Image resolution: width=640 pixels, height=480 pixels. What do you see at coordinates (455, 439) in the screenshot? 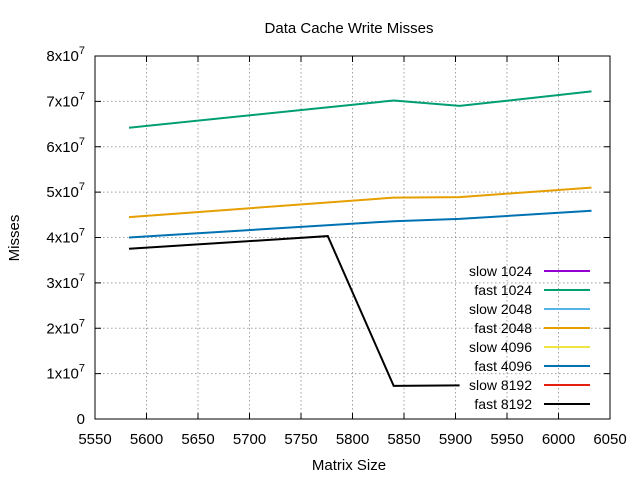
I see `x-tick-label: 5900` at bounding box center [455, 439].